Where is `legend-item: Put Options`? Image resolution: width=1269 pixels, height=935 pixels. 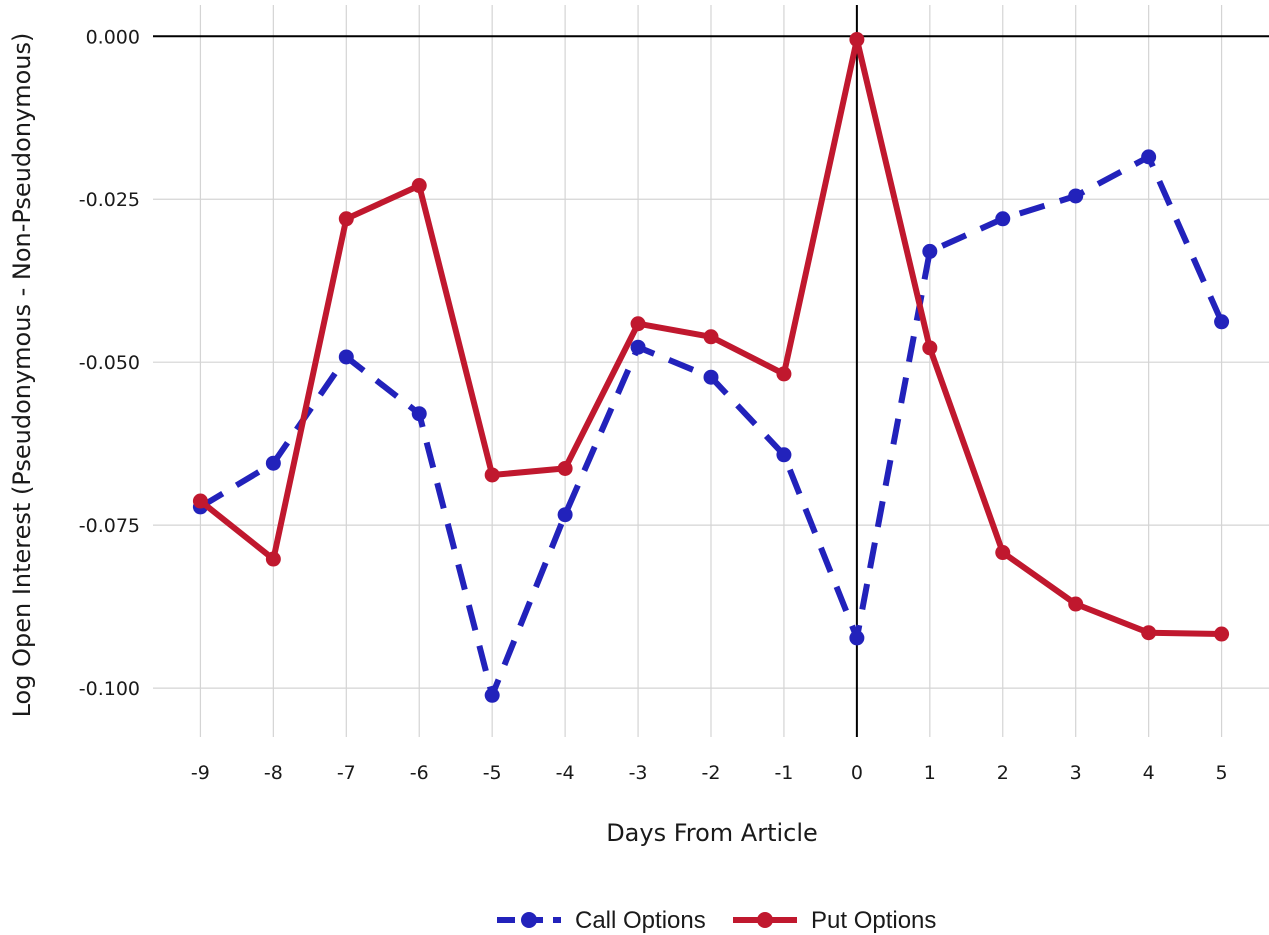 legend-item: Put Options is located at coordinates (834, 920).